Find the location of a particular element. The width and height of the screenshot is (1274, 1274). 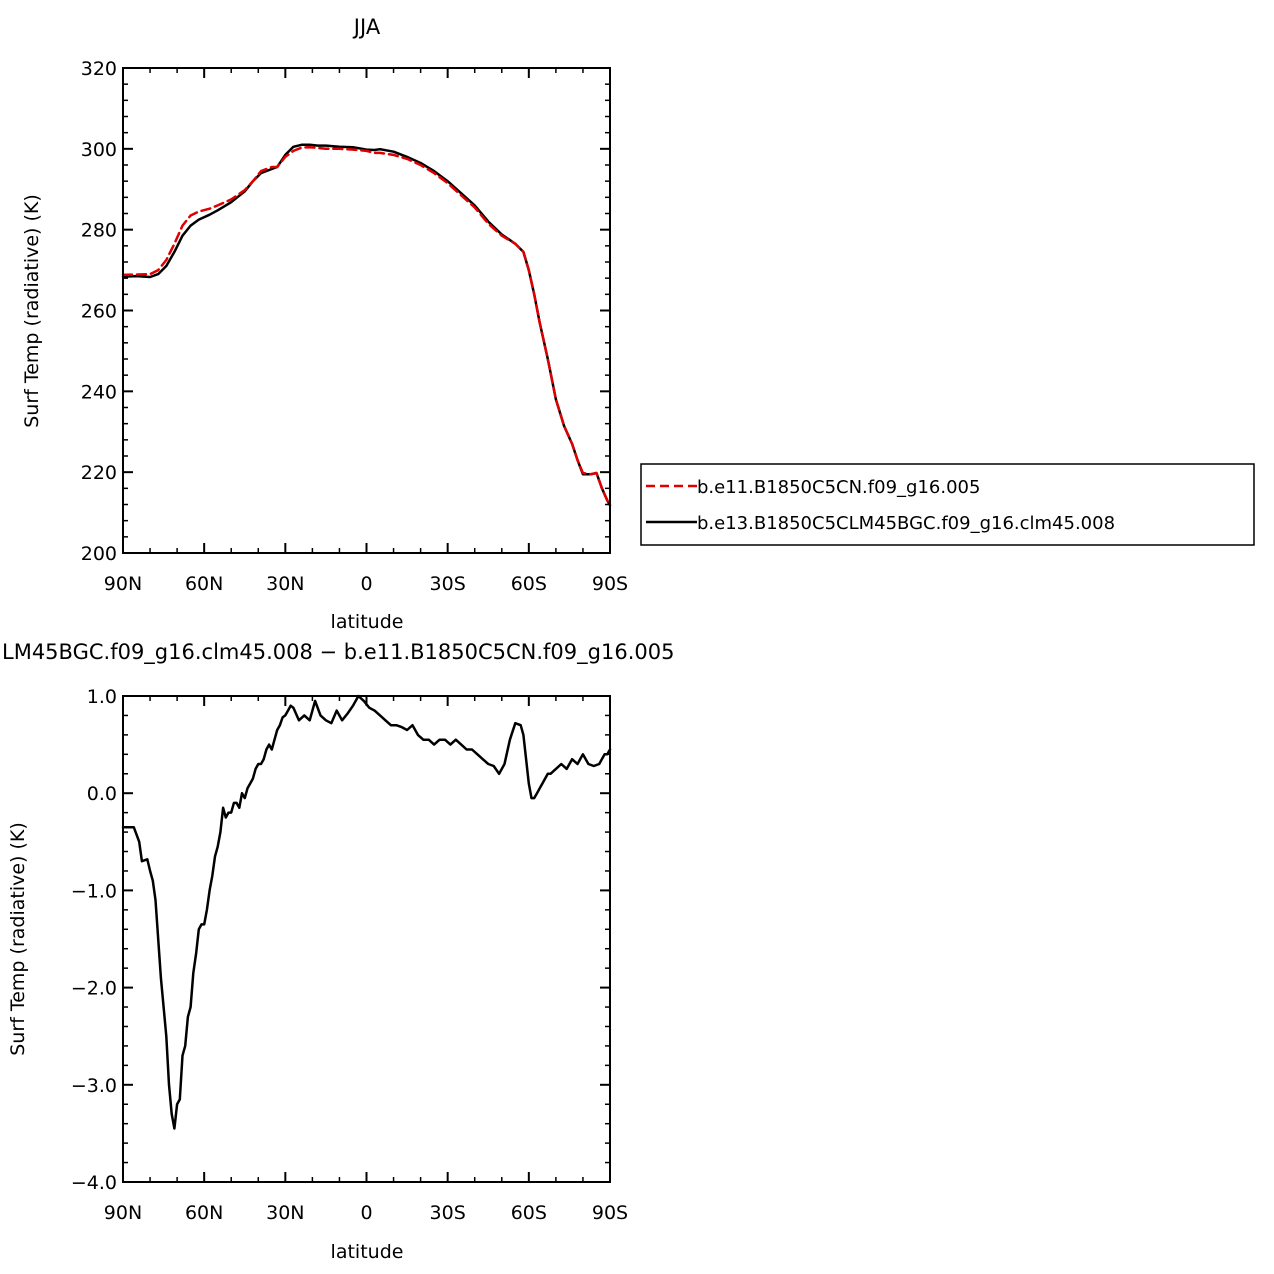

bottom-ylabel: Surf Temp (radiative) (K) is located at coordinates (18, 939).